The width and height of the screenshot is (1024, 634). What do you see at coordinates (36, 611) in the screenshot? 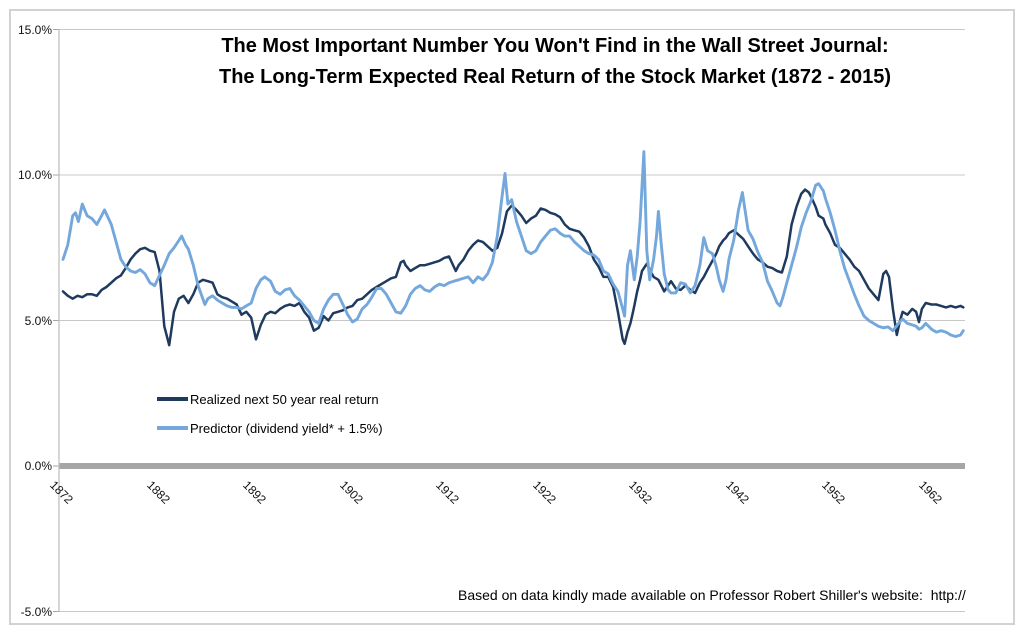
I see `y-axis-tick-label: -5.0%` at bounding box center [36, 611].